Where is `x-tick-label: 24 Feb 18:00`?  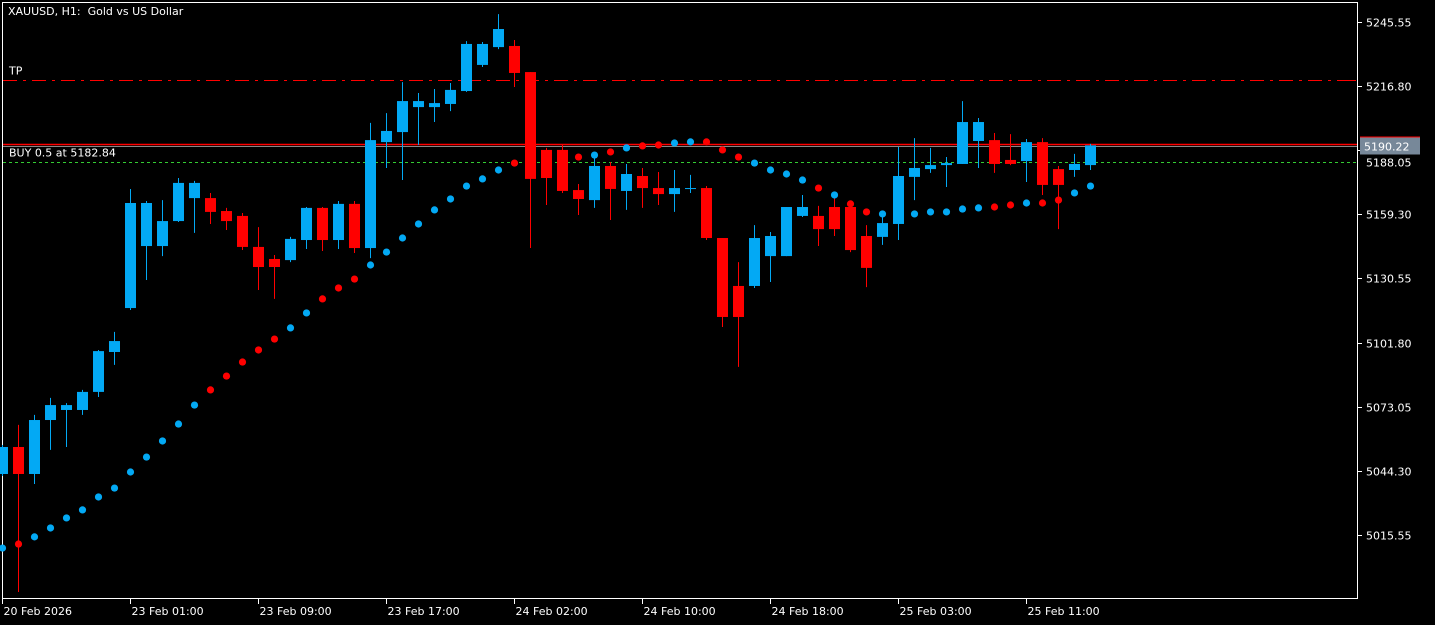 x-tick-label: 24 Feb 18:00 is located at coordinates (808, 611).